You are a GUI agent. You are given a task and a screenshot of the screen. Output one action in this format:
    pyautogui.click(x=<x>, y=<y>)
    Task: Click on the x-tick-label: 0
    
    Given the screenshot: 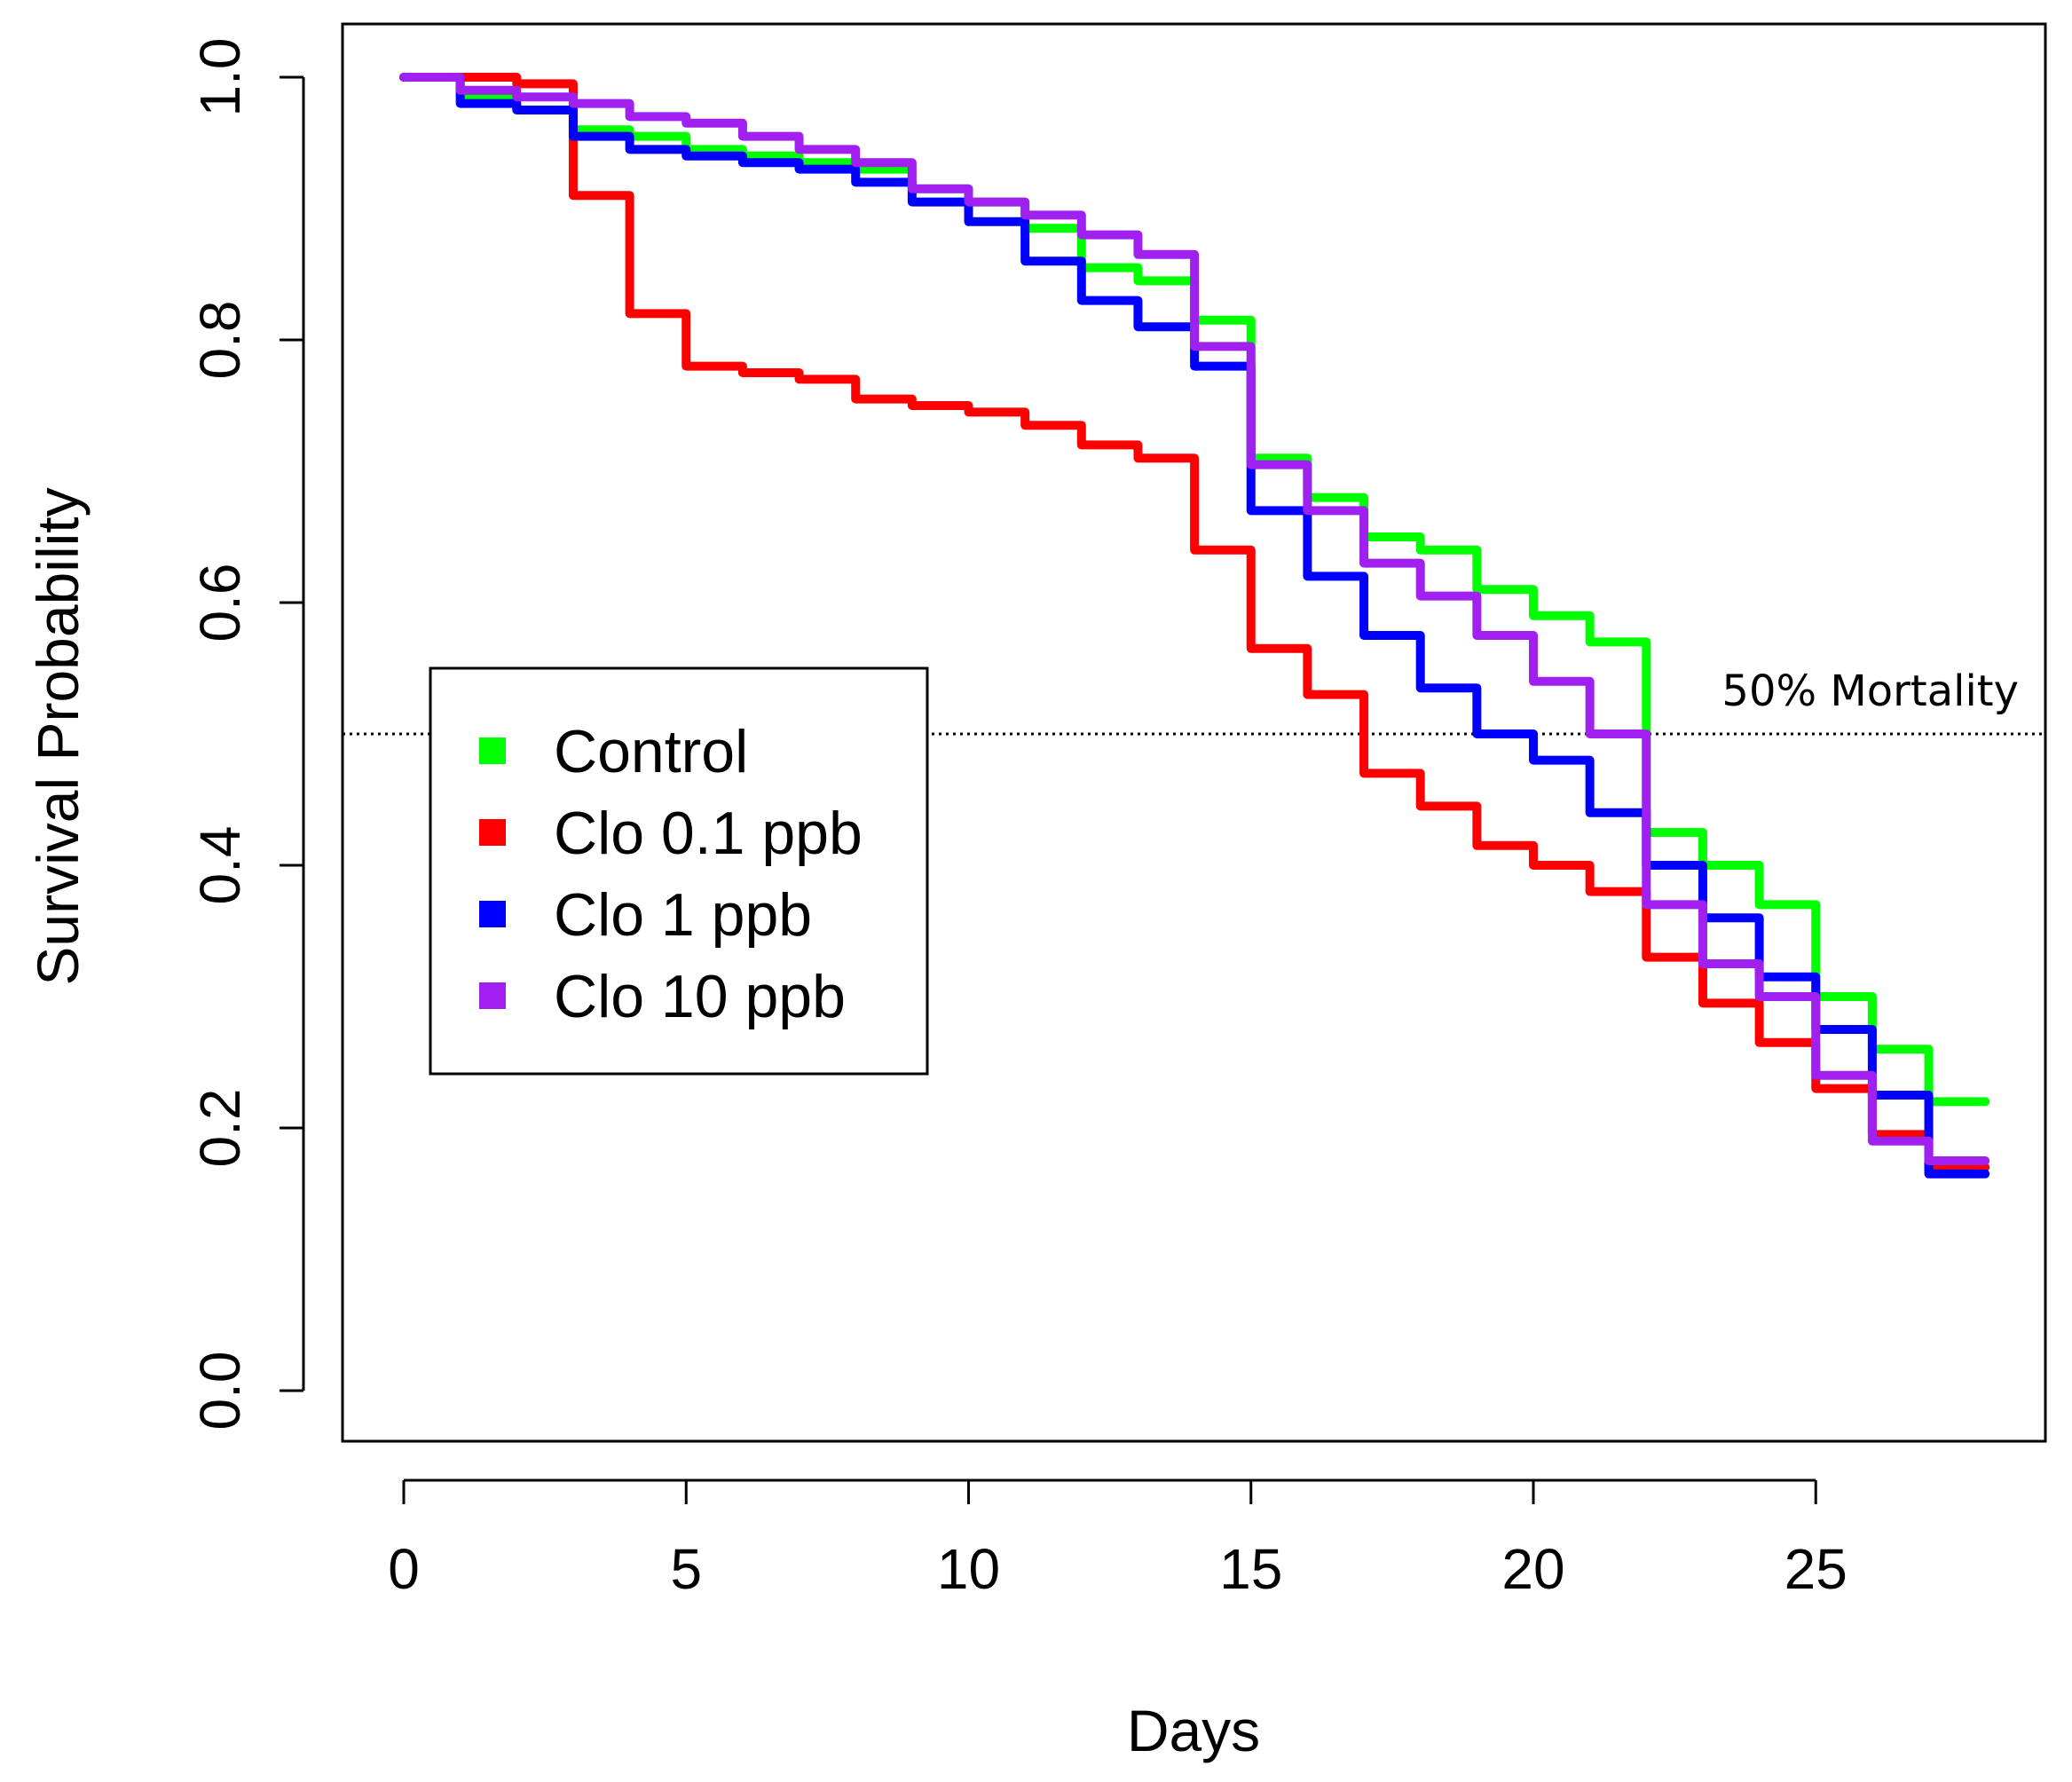 What is the action you would take?
    pyautogui.click(x=404, y=1569)
    